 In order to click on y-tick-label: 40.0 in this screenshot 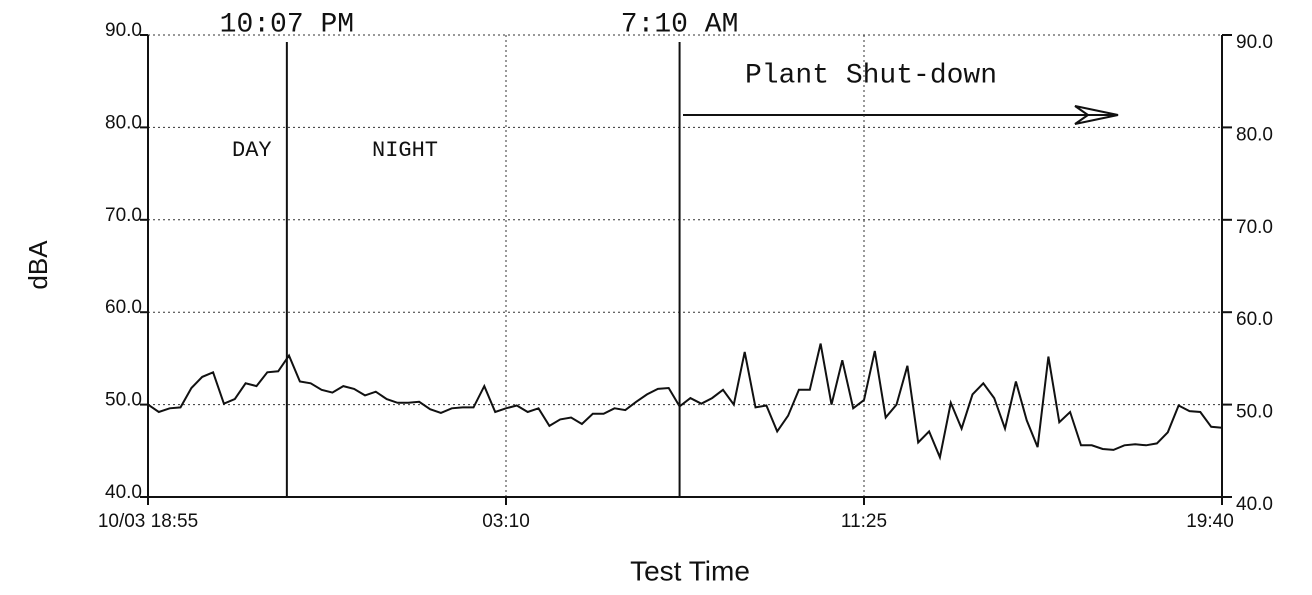, I will do `click(123, 492)`.